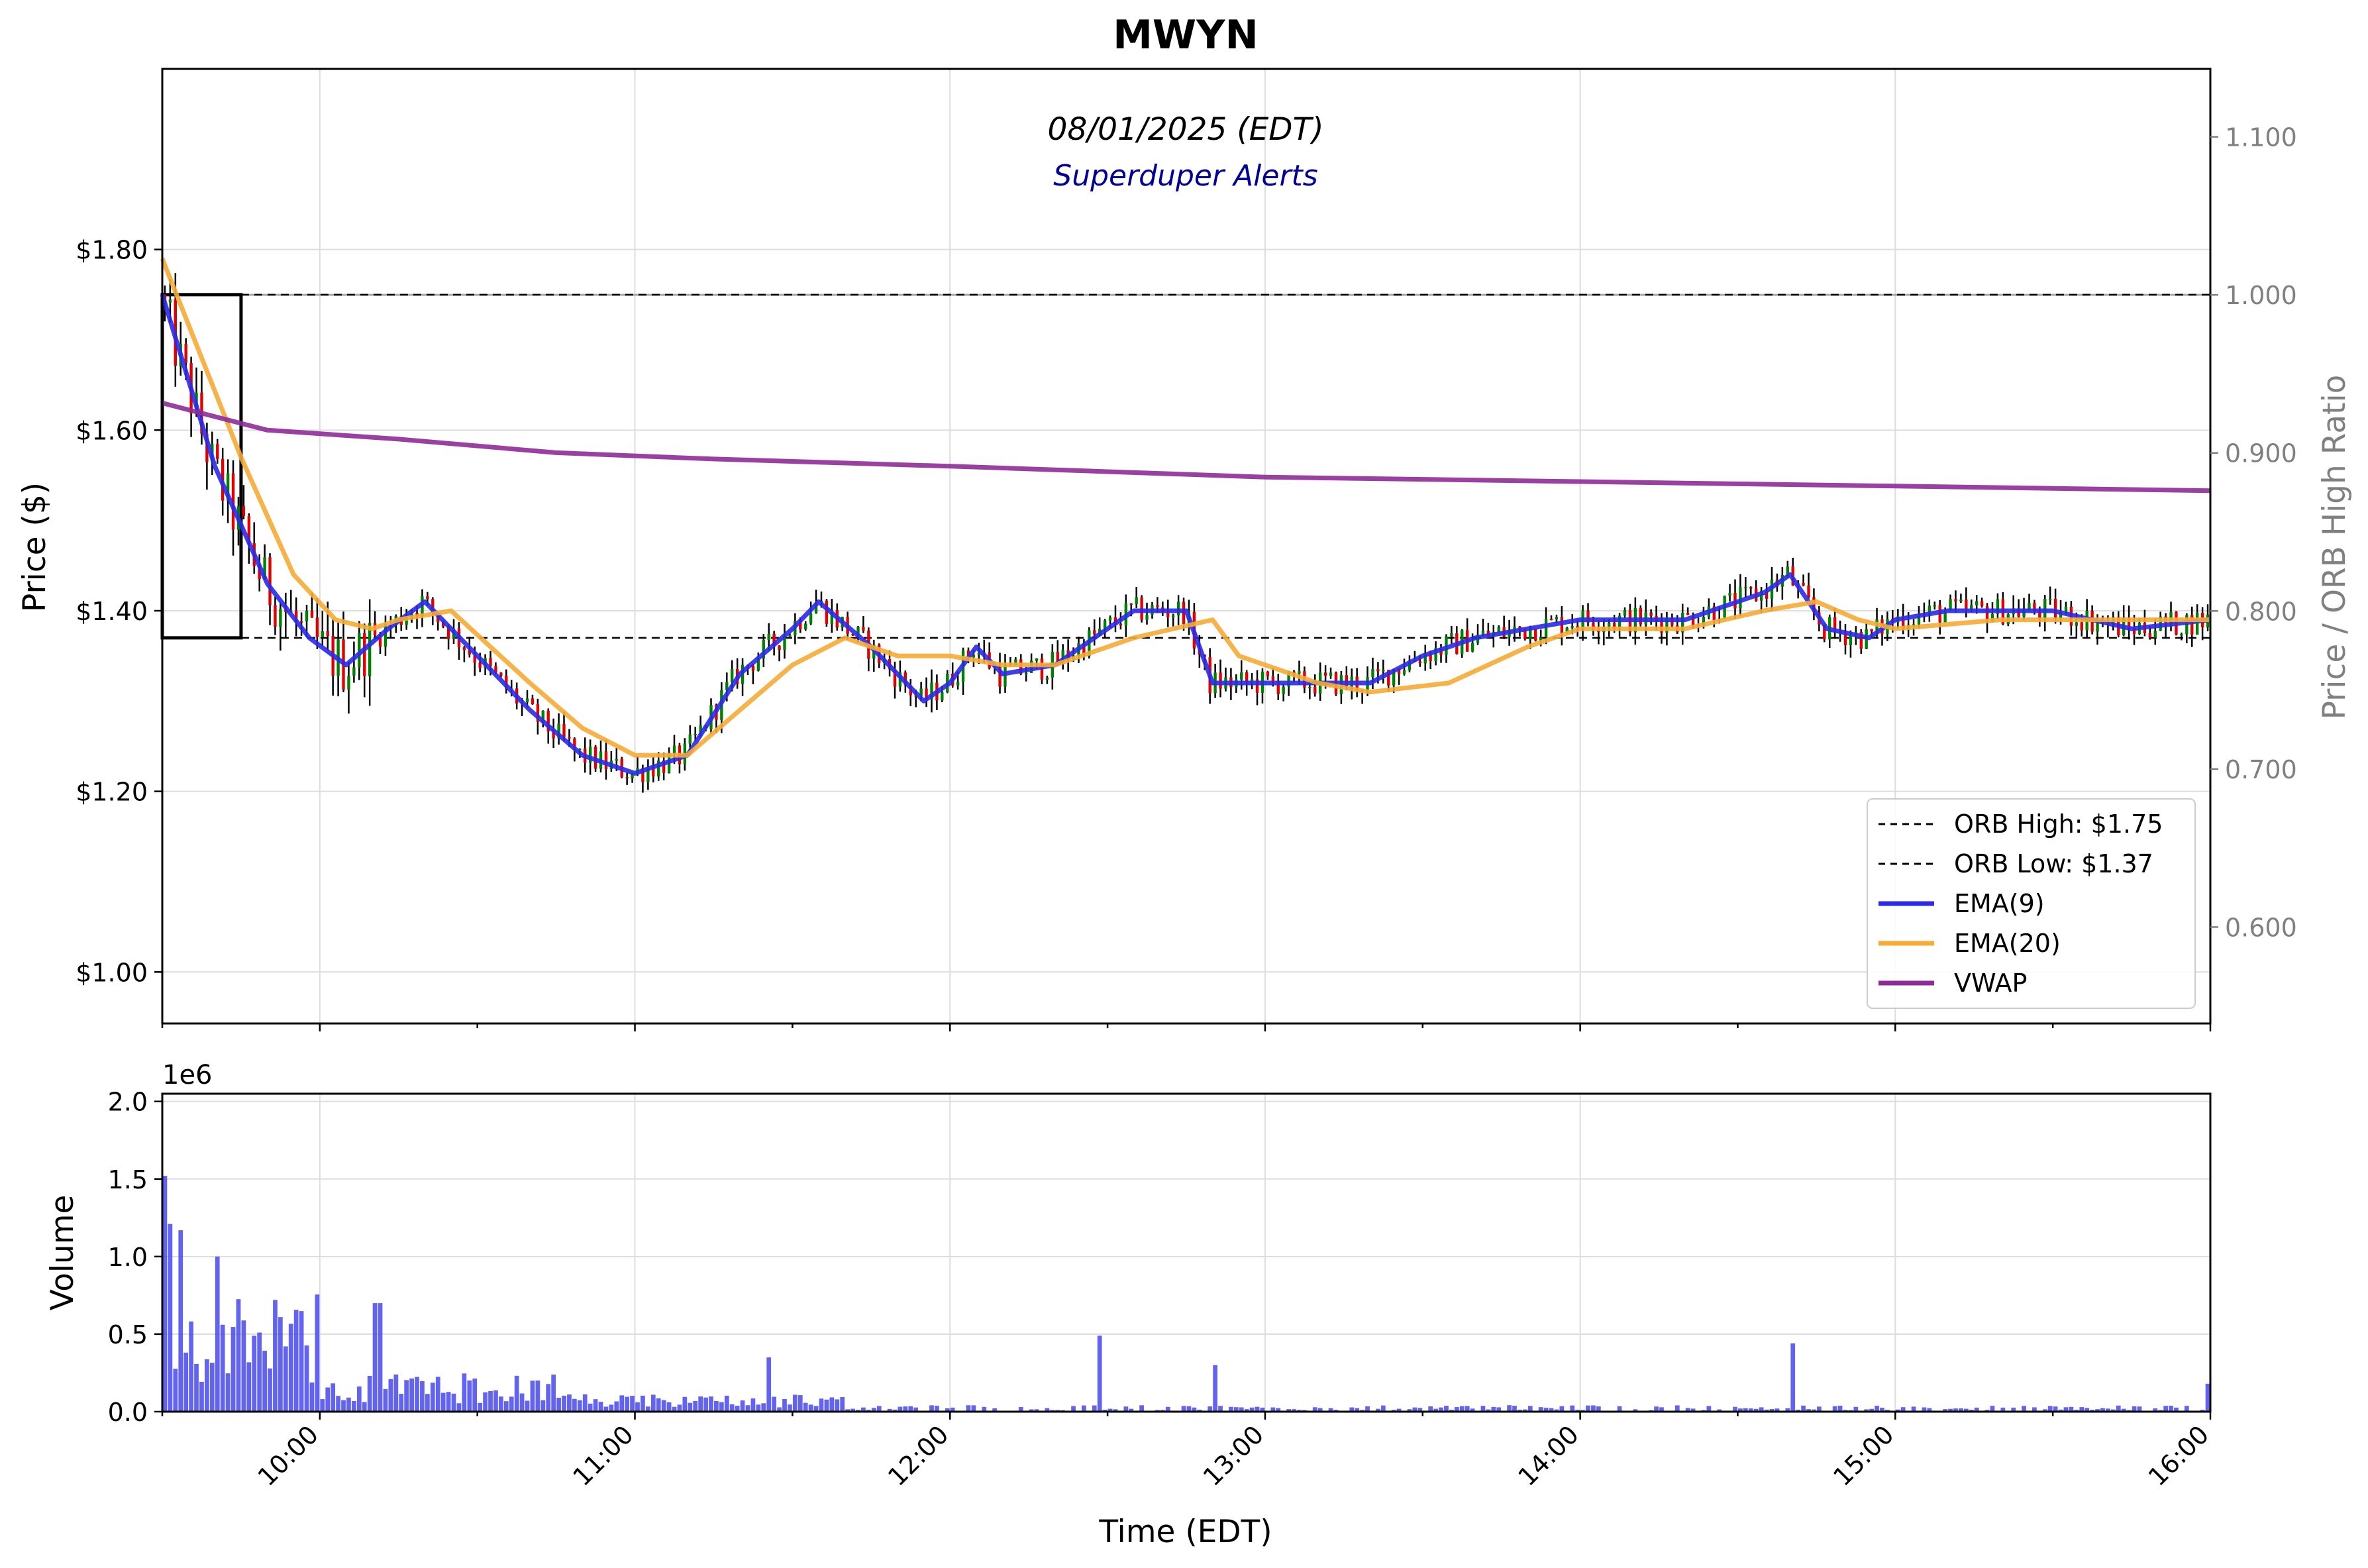 Image resolution: width=2368 pixels, height=1568 pixels. Describe the element at coordinates (2059, 824) in the screenshot. I see `legend-label: ORB High: $1.75` at that location.